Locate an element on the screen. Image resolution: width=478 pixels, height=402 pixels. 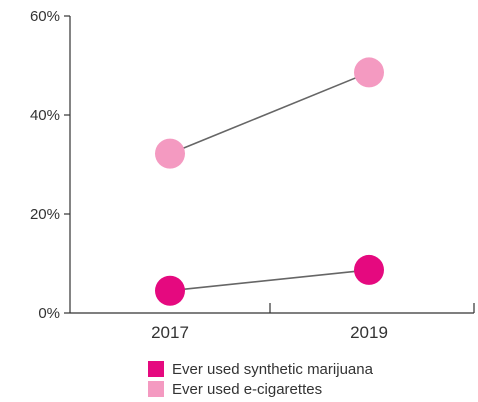
legend-item-synthetic-marijuana: Ever used synthetic marijuana is located at coordinates (260, 369).